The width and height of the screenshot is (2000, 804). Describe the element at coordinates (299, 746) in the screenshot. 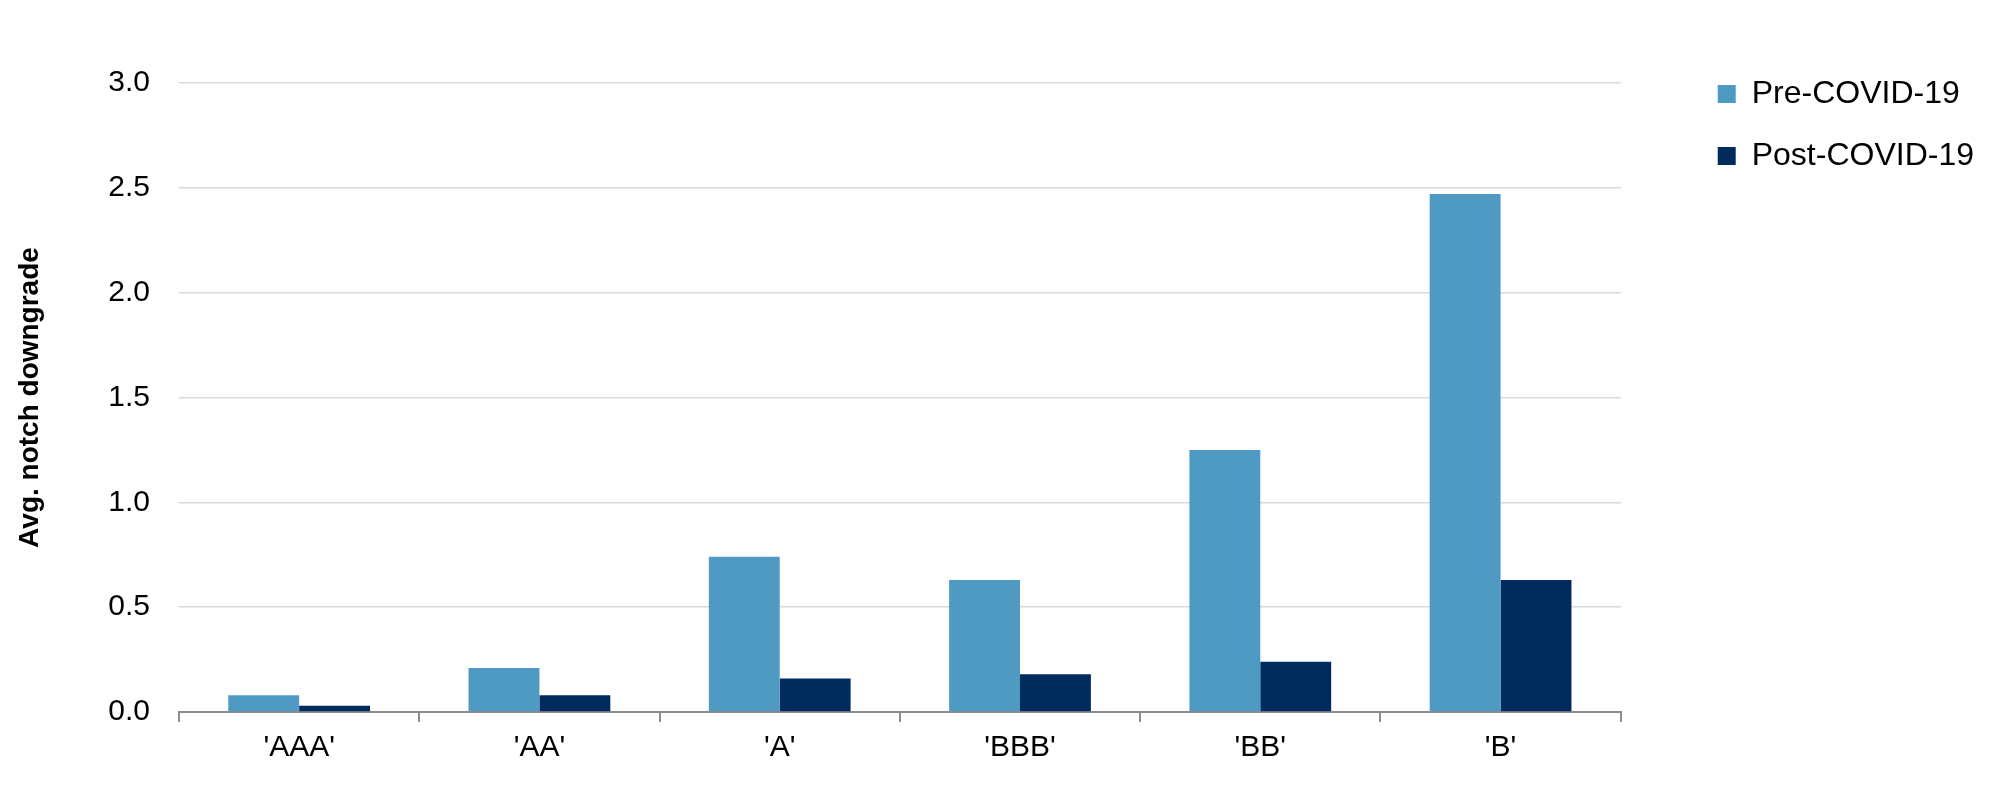

I see `x-tick-label: 'AAA'` at that location.